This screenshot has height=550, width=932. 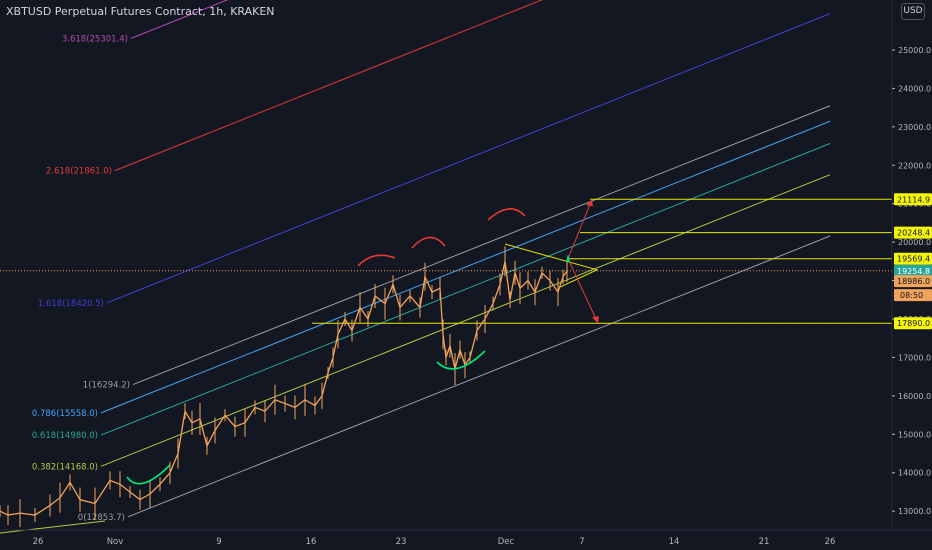 I want to click on price-tick-label: 17000.0, so click(x=914, y=357).